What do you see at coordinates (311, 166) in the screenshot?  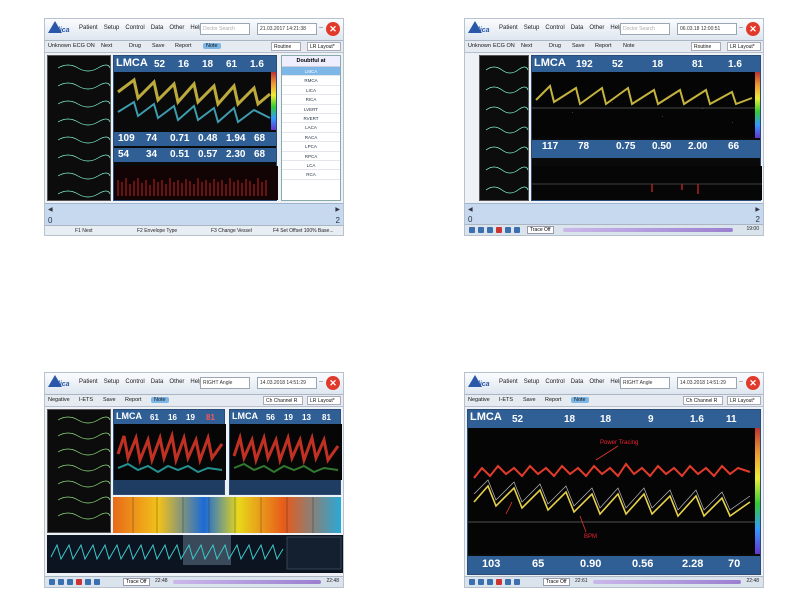 I see `vessel-item: LCA` at bounding box center [311, 166].